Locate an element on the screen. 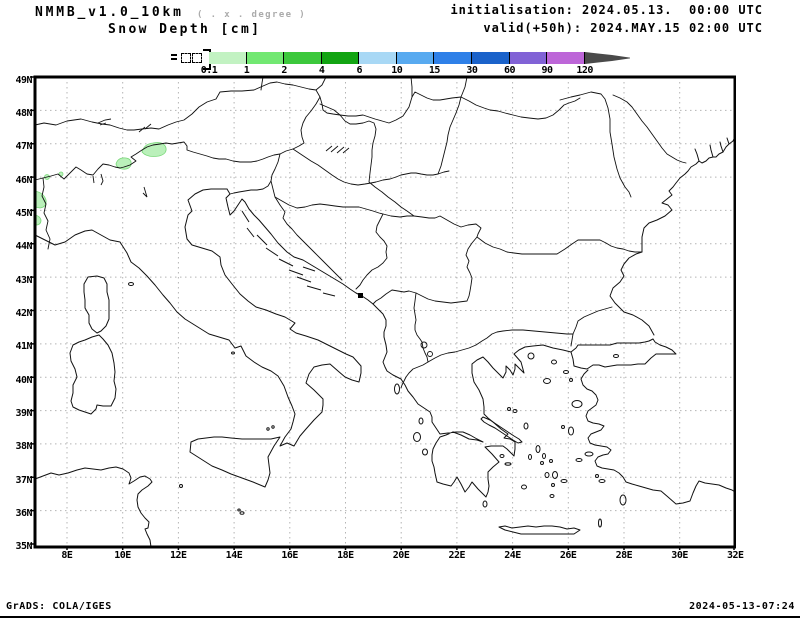 This screenshot has height=618, width=800. longitude-label: 10E is located at coordinates (122, 555).